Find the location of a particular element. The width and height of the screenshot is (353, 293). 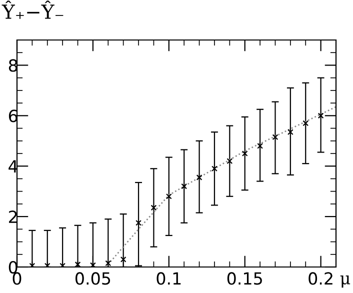

x-tick-label: 0.2 is located at coordinates (320, 278).